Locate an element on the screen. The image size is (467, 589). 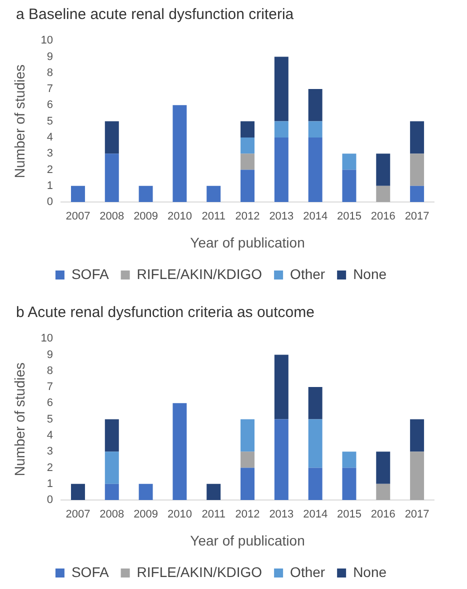
chart-title: a Baseline acute renal dysfunction criteria is located at coordinates (155, 15).